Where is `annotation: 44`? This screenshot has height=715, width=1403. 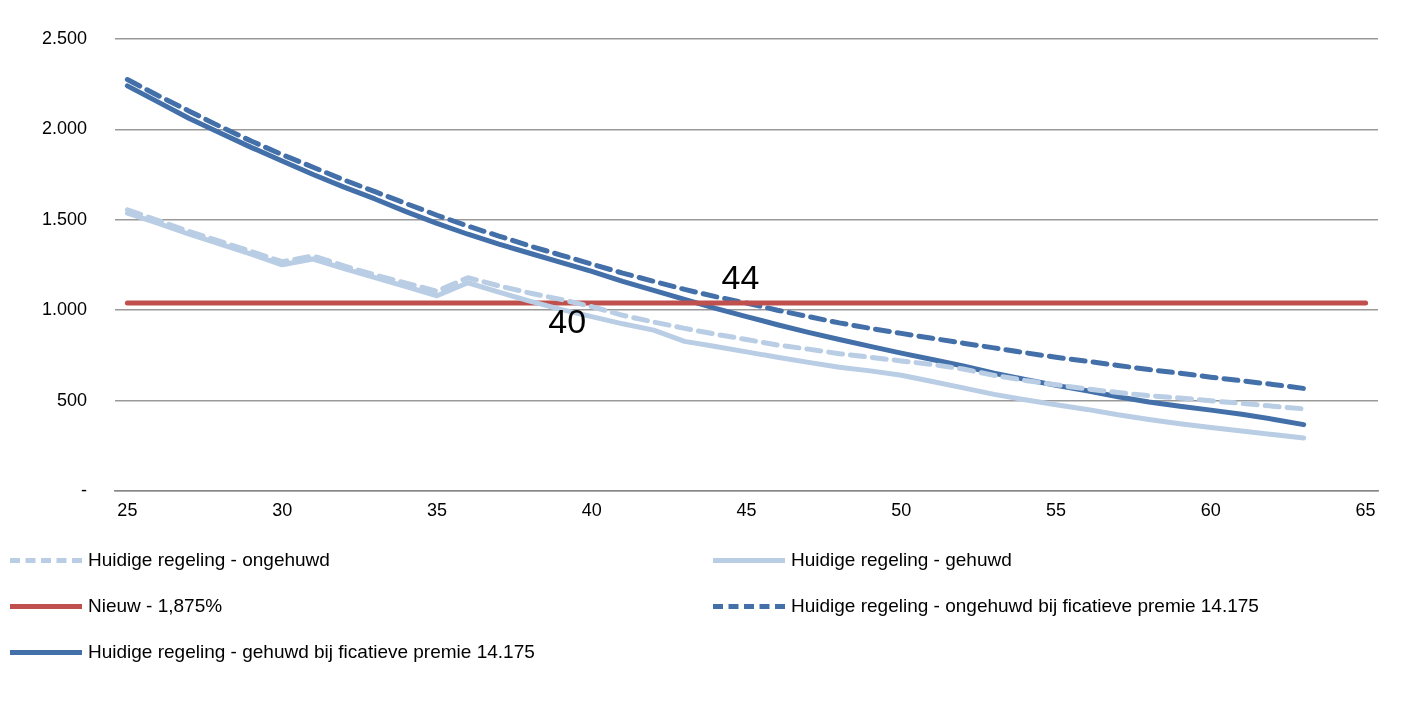 annotation: 44 is located at coordinates (740, 277).